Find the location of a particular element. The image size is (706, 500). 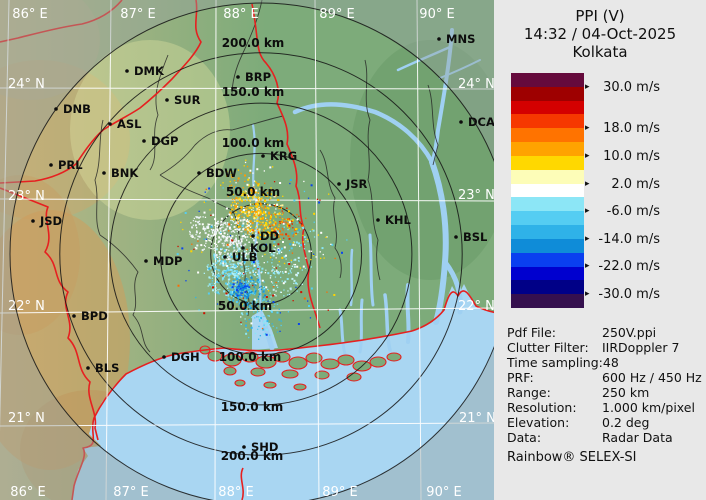

product-type: PPI (V) is located at coordinates (600, 16).